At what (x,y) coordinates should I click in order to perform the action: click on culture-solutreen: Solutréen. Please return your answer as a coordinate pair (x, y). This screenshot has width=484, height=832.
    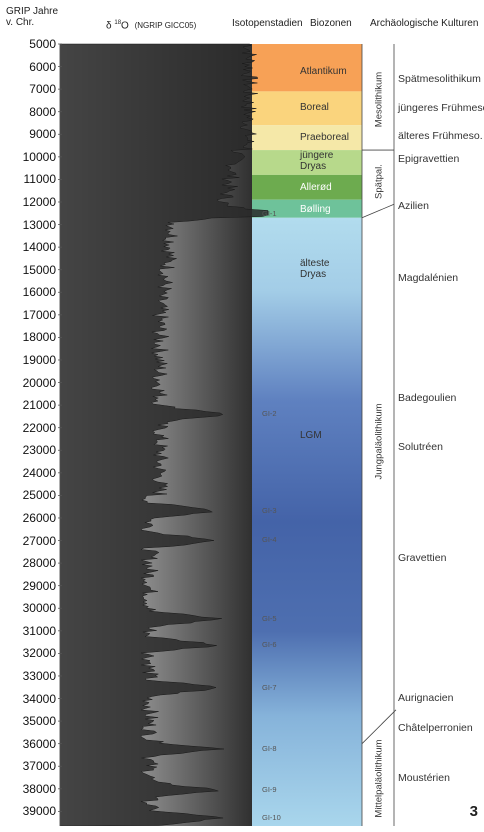
    Looking at the image, I should click on (420, 447).